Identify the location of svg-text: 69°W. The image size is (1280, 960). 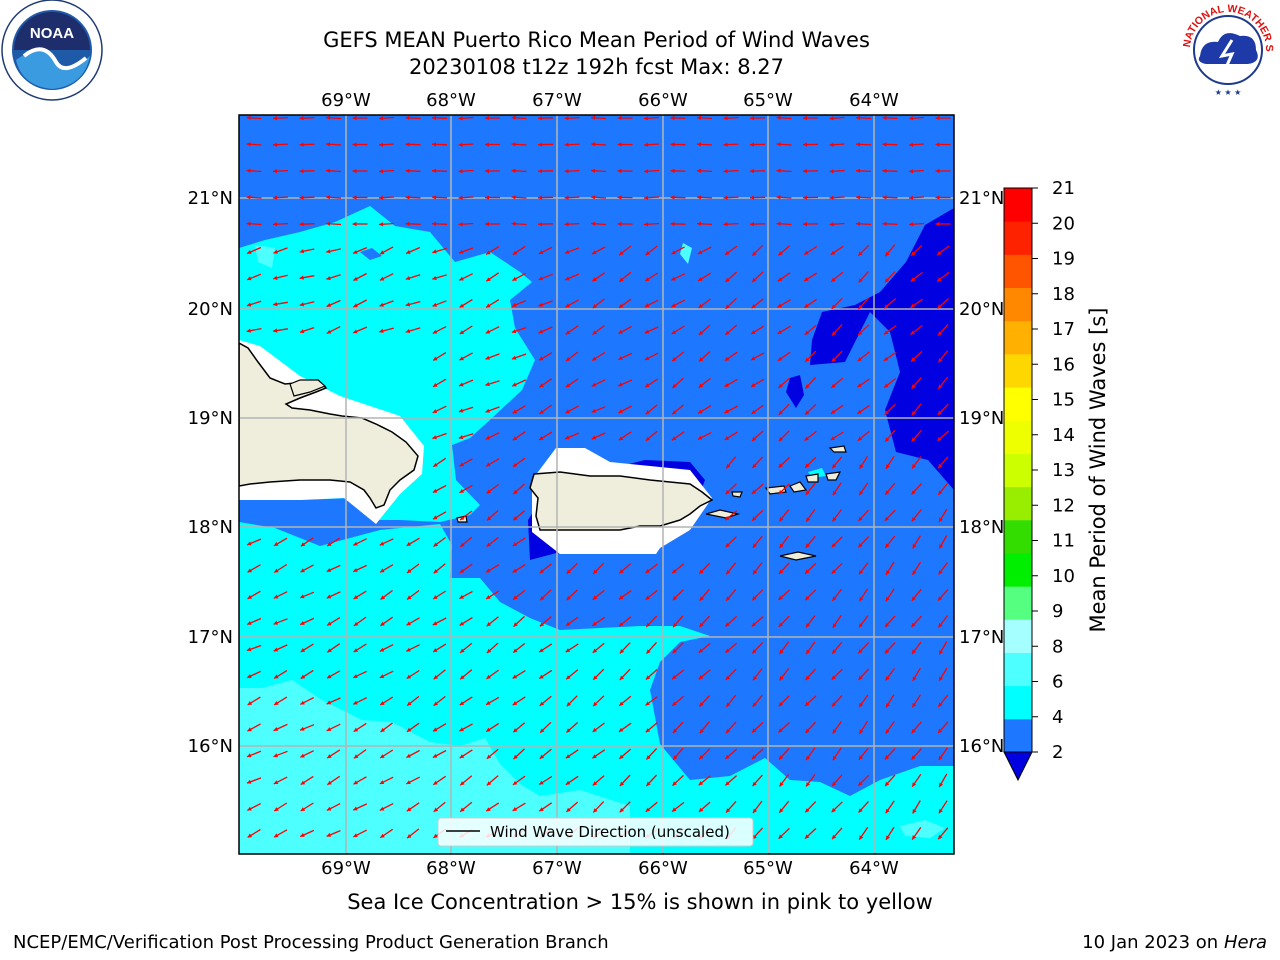
(346, 100).